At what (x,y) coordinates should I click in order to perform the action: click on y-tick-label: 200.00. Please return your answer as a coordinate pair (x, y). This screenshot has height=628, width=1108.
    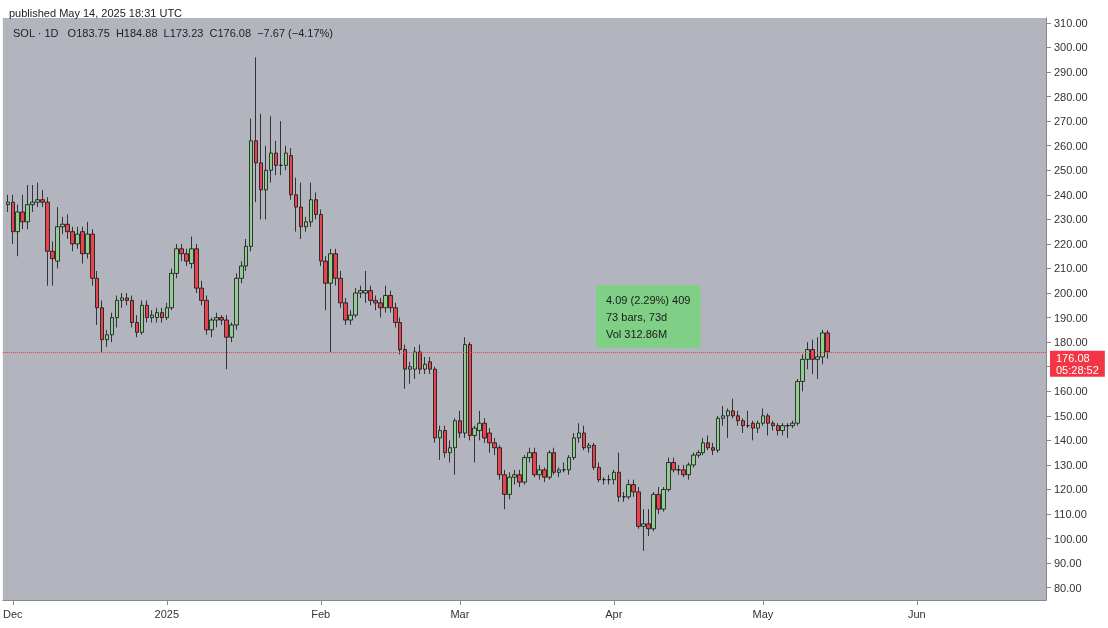
    Looking at the image, I should click on (1071, 293).